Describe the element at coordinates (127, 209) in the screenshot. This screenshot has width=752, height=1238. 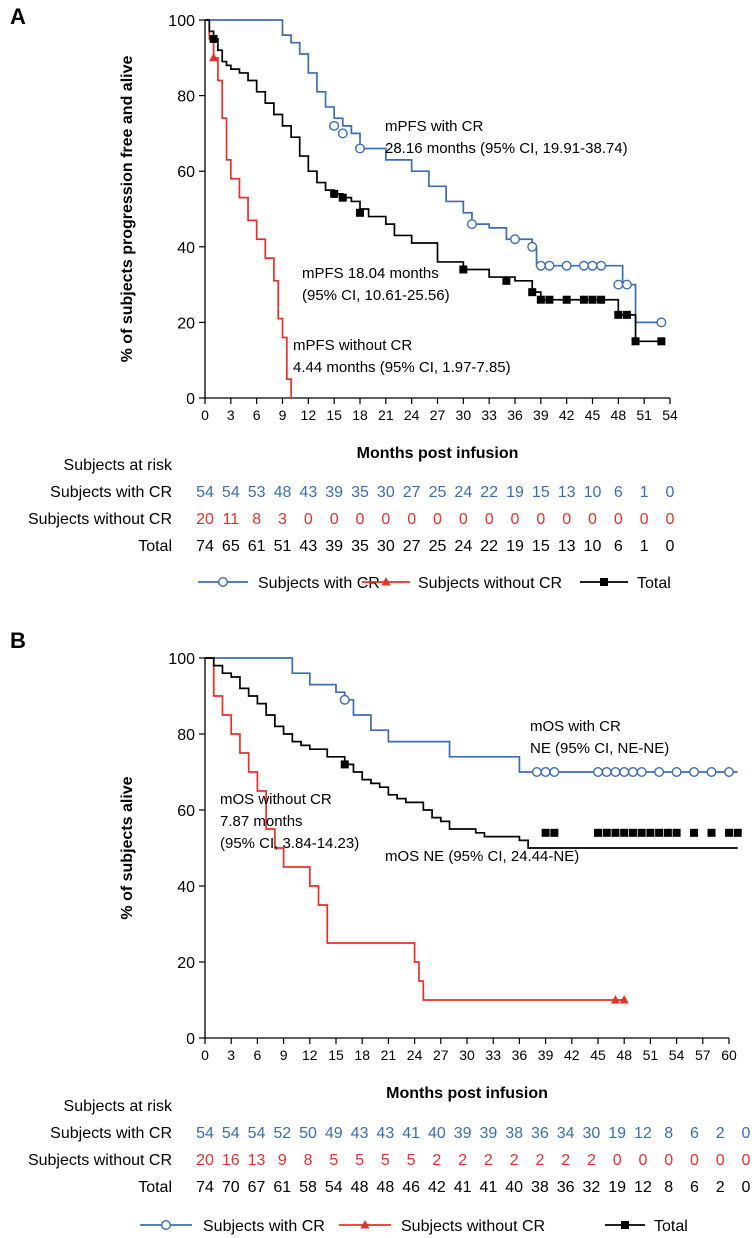
I see `y-axis-label: % of subjects progression free and alive` at that location.